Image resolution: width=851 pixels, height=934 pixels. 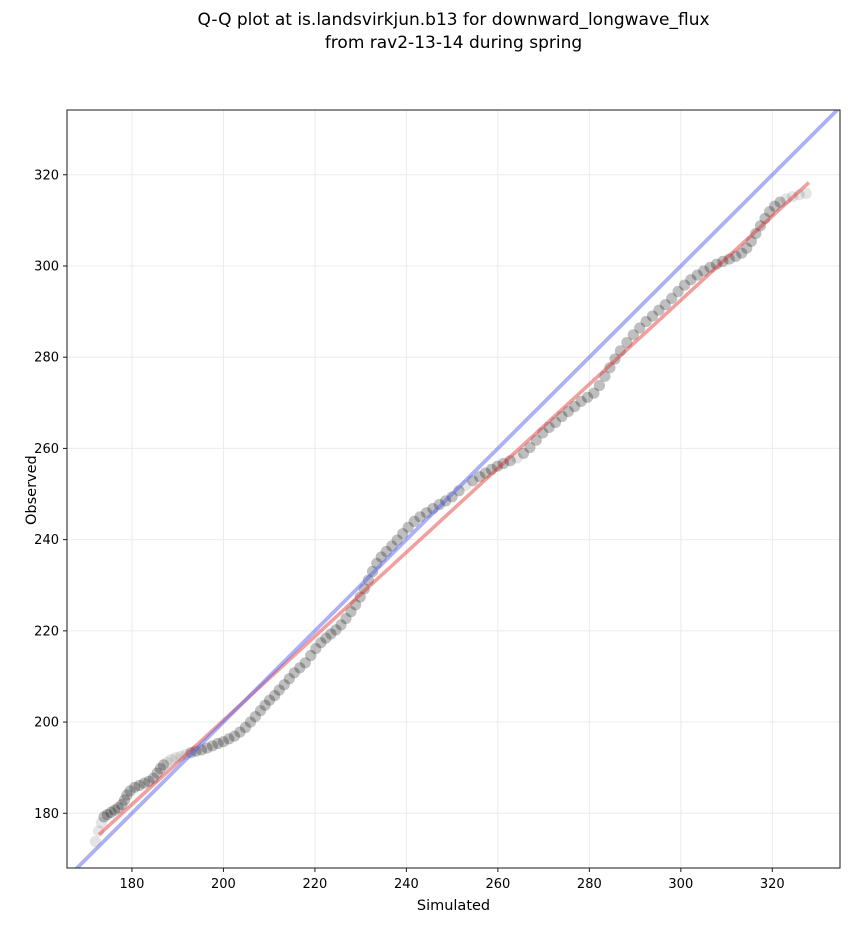 What do you see at coordinates (46, 358) in the screenshot?
I see `y-tick-label: 280` at bounding box center [46, 358].